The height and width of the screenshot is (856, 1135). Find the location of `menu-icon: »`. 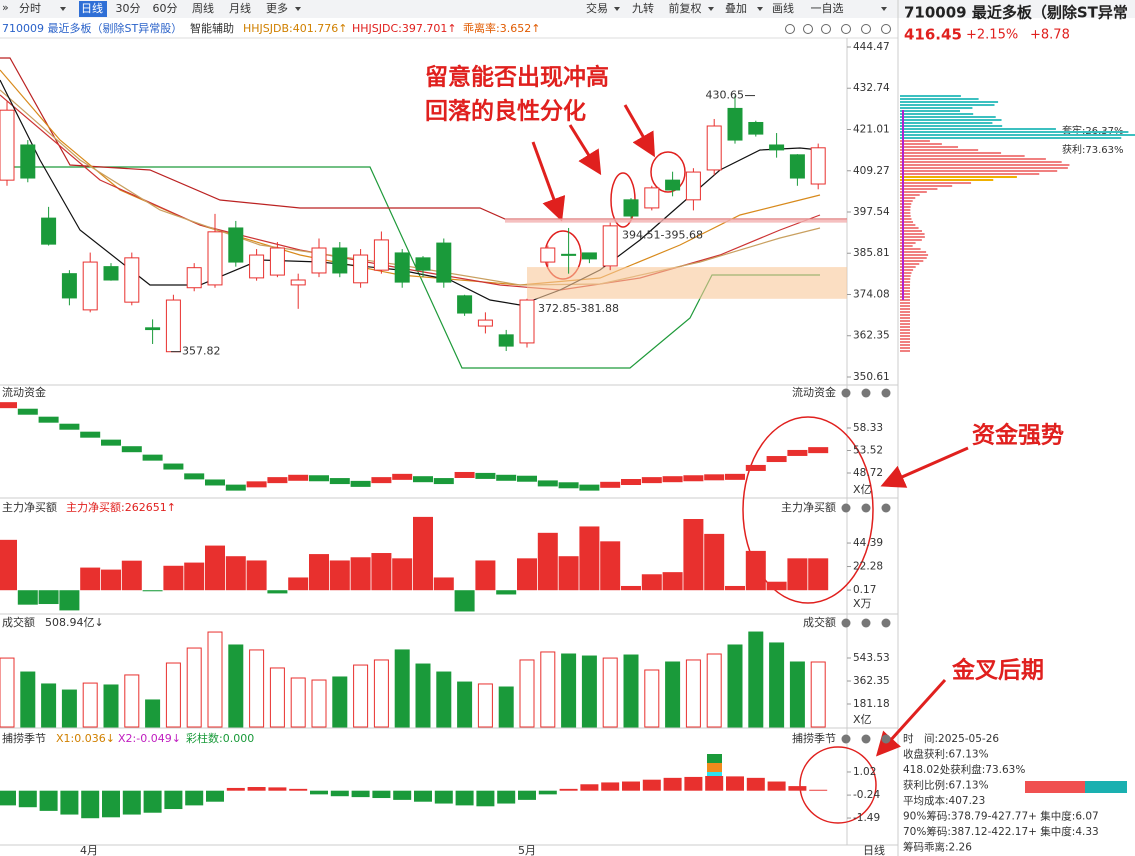

menu-icon: » is located at coordinates (5, 7).